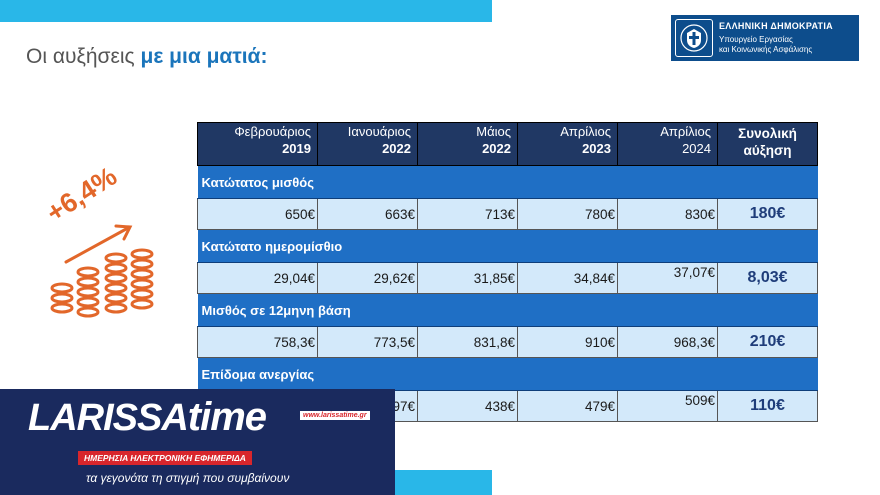 The width and height of the screenshot is (880, 495). I want to click on table-cell: 34,84€, so click(567, 278).